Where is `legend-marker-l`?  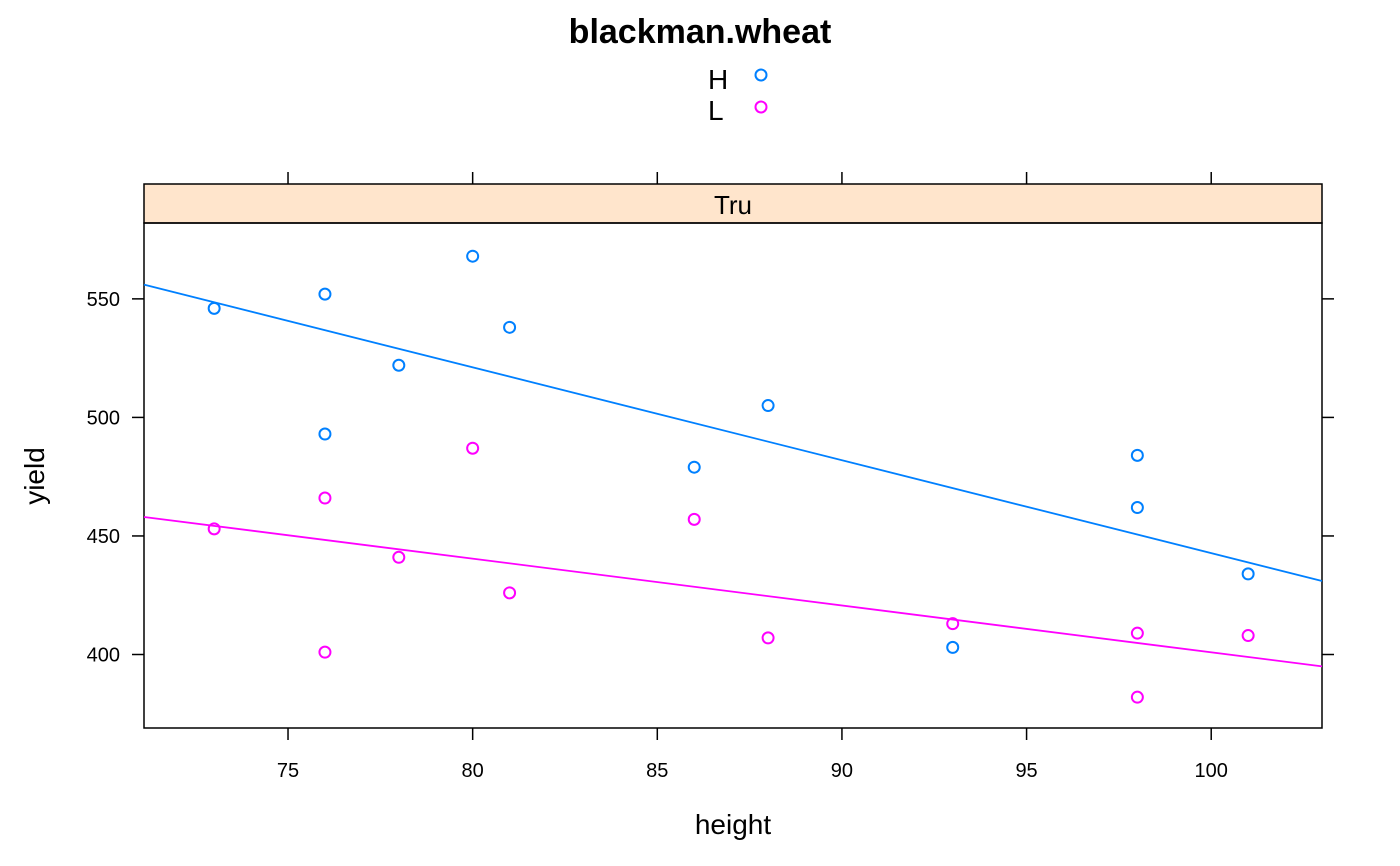 legend-marker-l is located at coordinates (761, 107).